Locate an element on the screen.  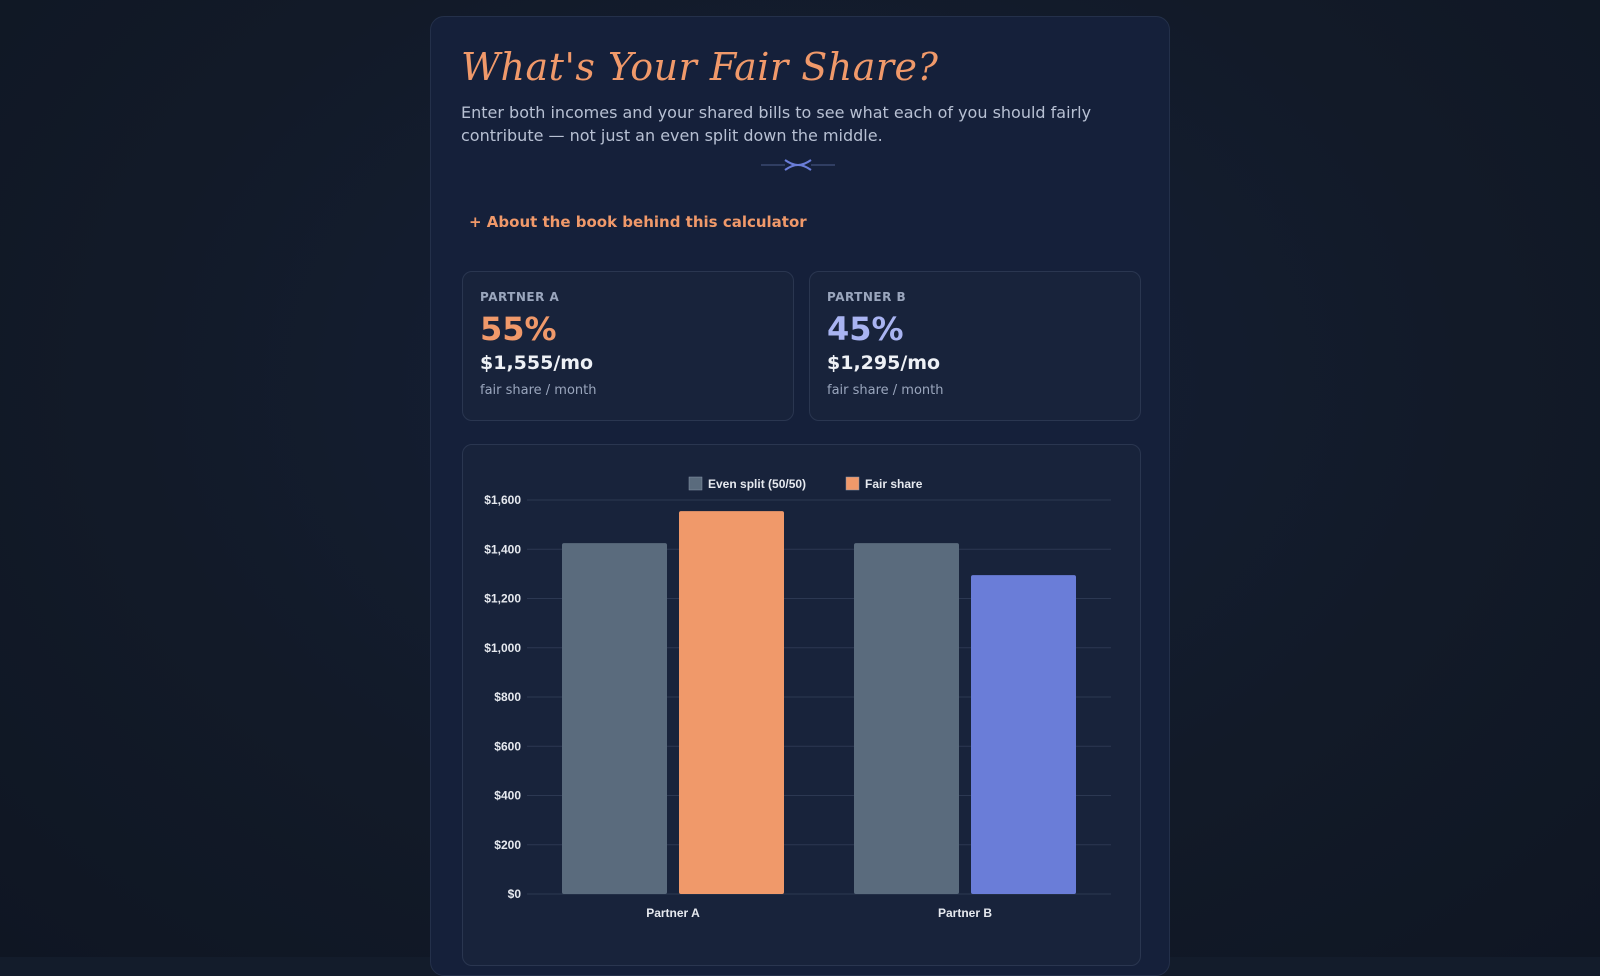
partner-a-amount: $1,555/mo is located at coordinates (537, 363).